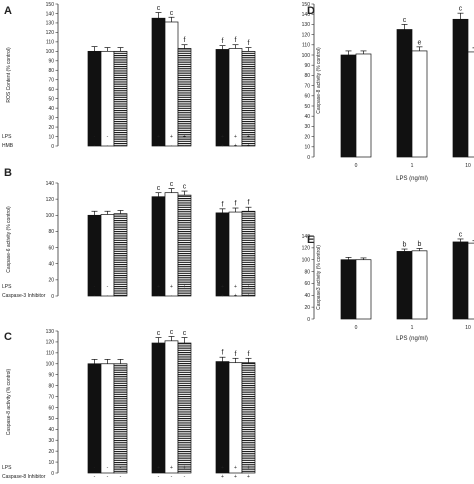 This screenshot has width=474, height=484. What do you see at coordinates (51, 441) in the screenshot?
I see `panel-c-y-tick-label: 30` at bounding box center [51, 441].